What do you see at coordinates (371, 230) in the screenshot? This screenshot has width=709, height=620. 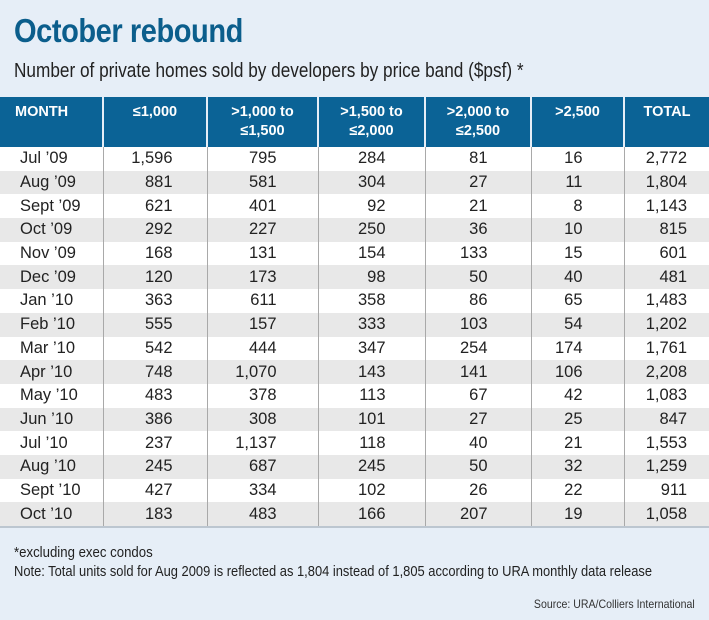 I see `value-cell: 250` at bounding box center [371, 230].